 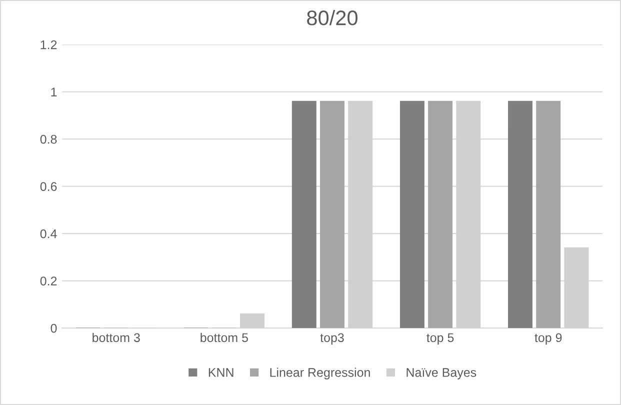 What do you see at coordinates (48, 233) in the screenshot?
I see `y-tick-label: 0.4` at bounding box center [48, 233].